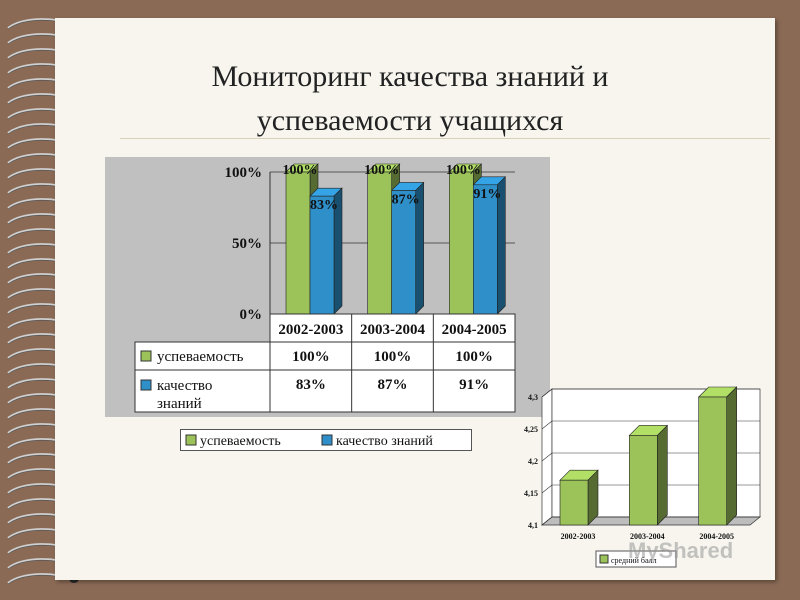  Describe the element at coordinates (244, 173) in the screenshot. I see `y-tick-label: 100%` at that location.